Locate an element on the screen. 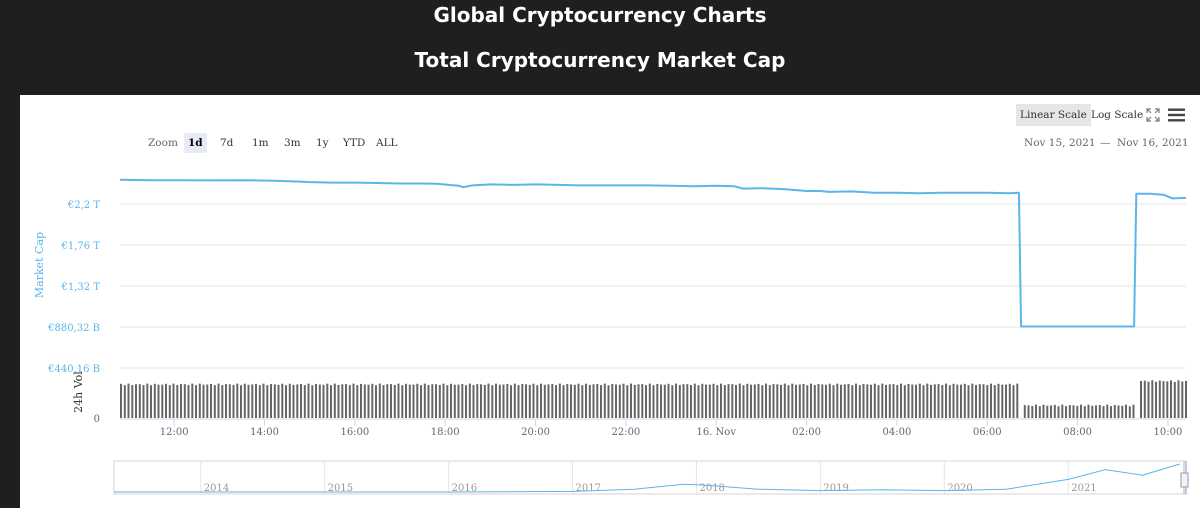  zoom-button-ytd: YTD is located at coordinates (354, 143).